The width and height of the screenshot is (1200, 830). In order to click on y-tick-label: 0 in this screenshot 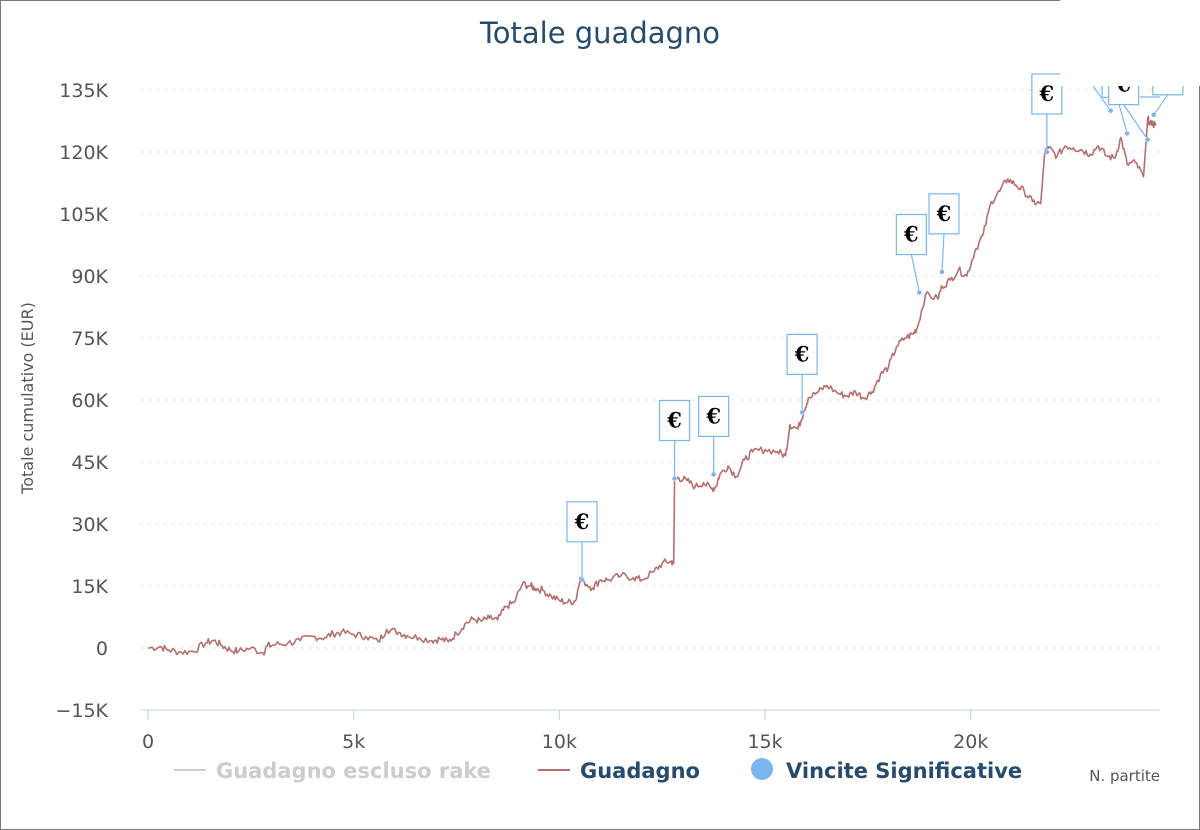, I will do `click(102, 649)`.